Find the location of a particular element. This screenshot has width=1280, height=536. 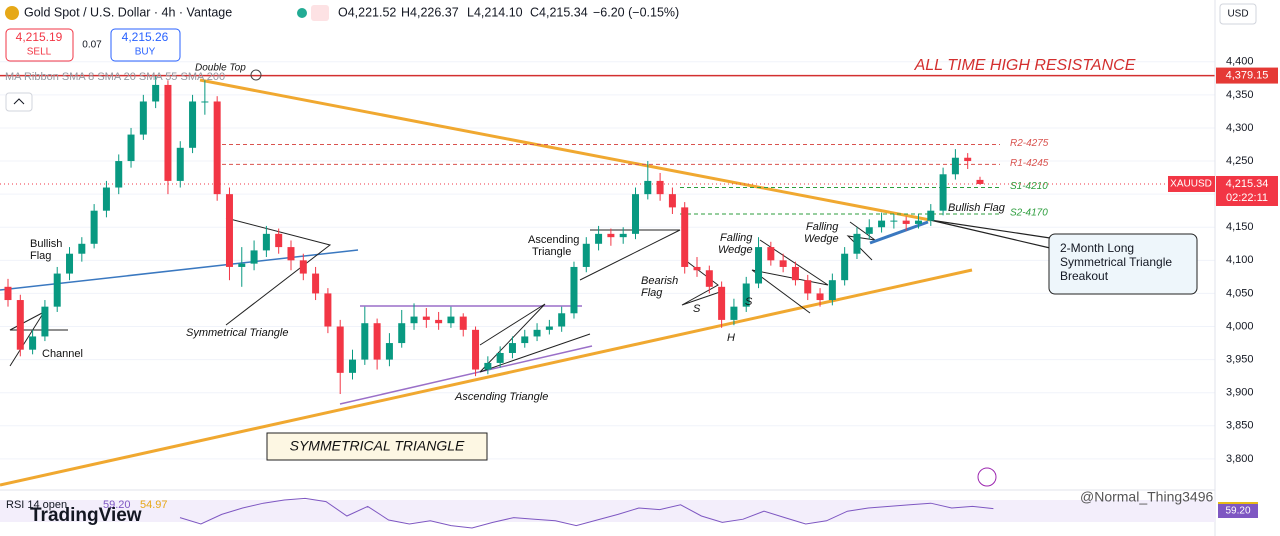

change: −6.20 (−0.15%) is located at coordinates (636, 12).